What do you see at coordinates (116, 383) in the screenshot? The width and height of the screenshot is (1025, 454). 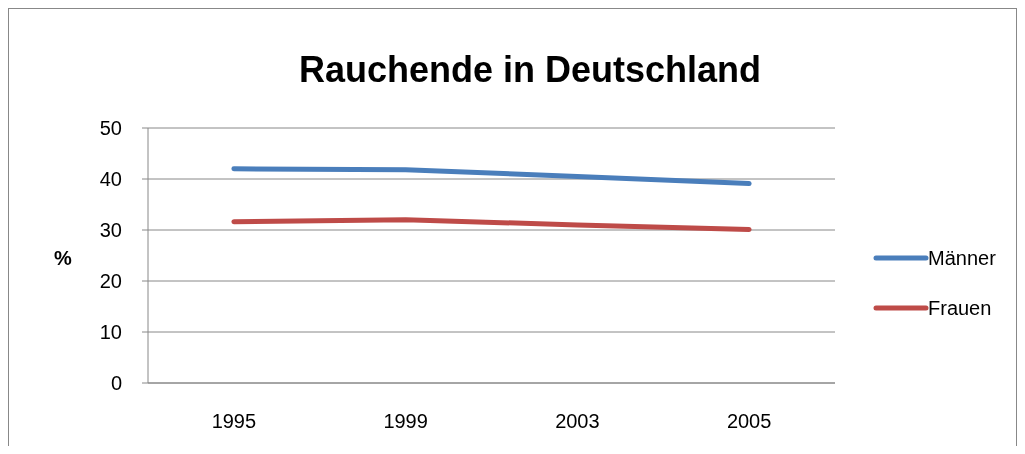 I see `y-tick-label: 0` at bounding box center [116, 383].